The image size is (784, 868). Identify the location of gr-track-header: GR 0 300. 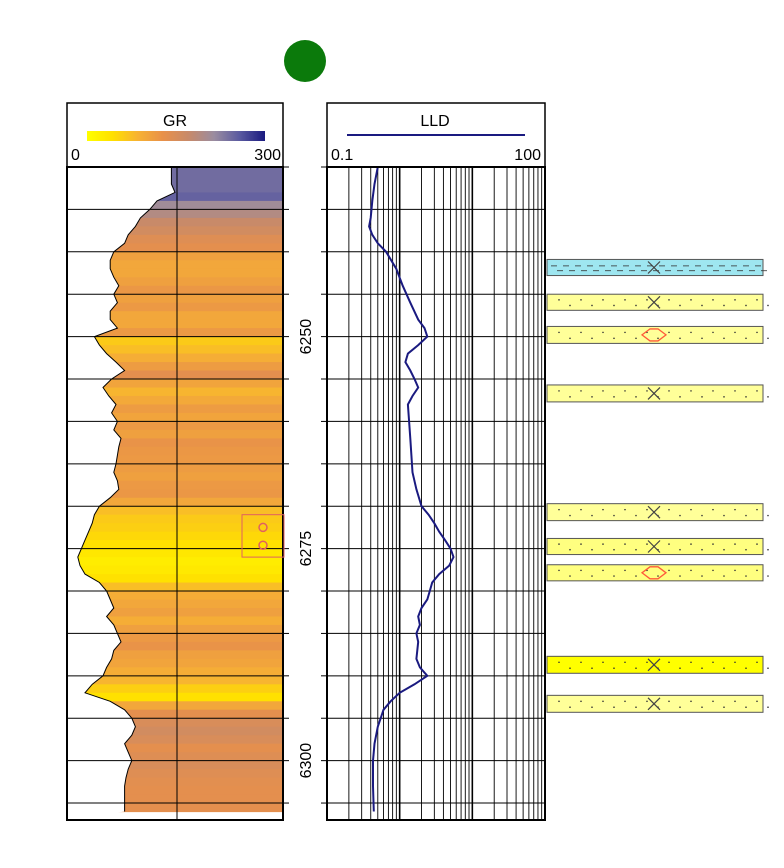
(175, 135).